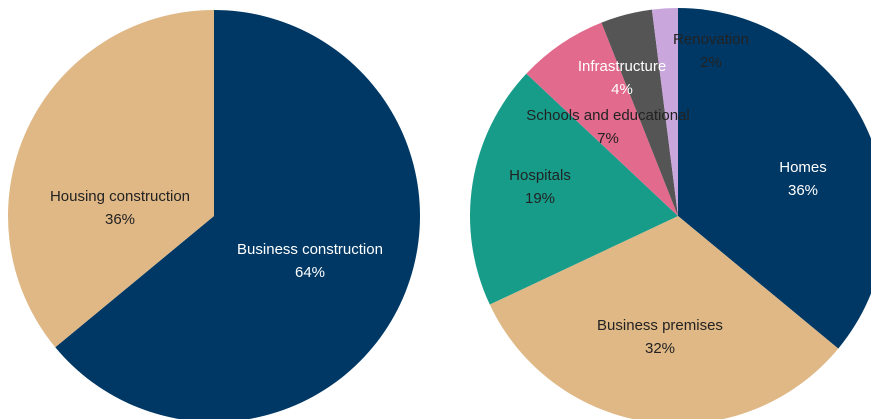 Image resolution: width=871 pixels, height=419 pixels. I want to click on slice-label-housing-construction: Housing construction, so click(120, 196).